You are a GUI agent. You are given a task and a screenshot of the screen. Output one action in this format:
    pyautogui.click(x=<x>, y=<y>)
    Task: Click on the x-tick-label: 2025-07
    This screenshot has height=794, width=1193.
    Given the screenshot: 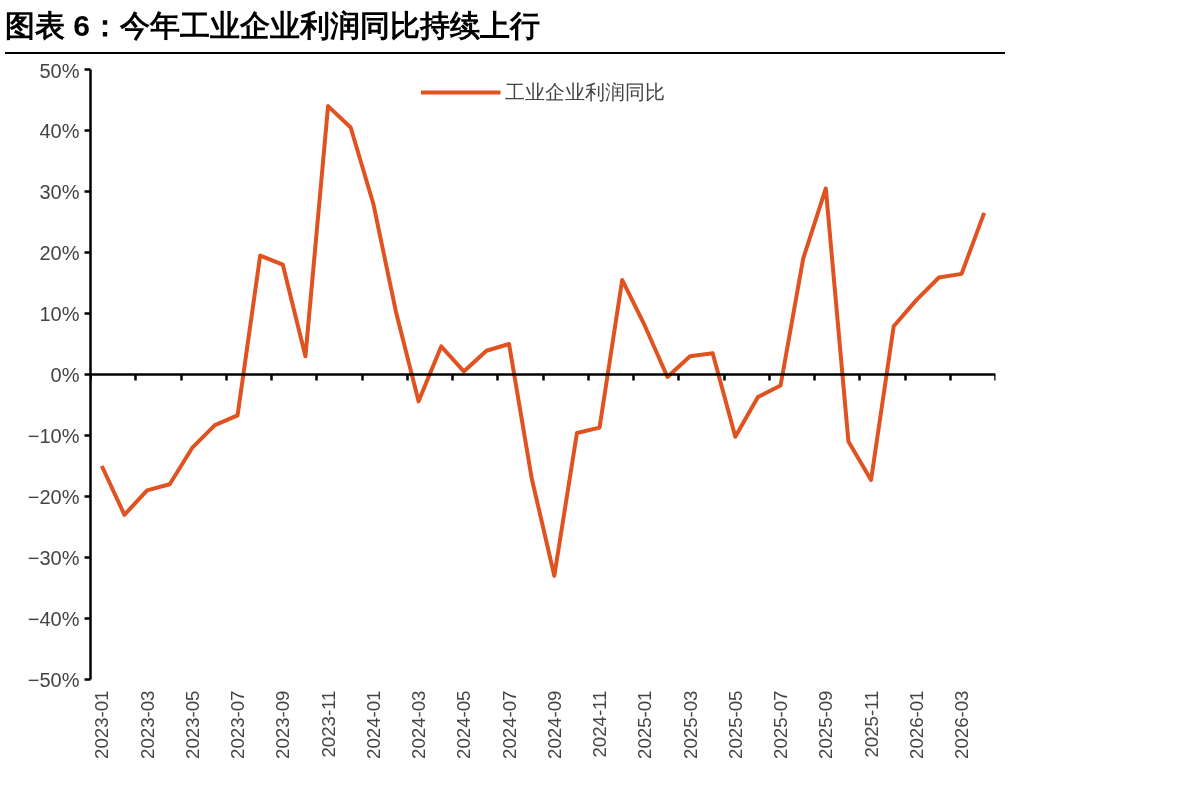 What is the action you would take?
    pyautogui.click(x=781, y=724)
    